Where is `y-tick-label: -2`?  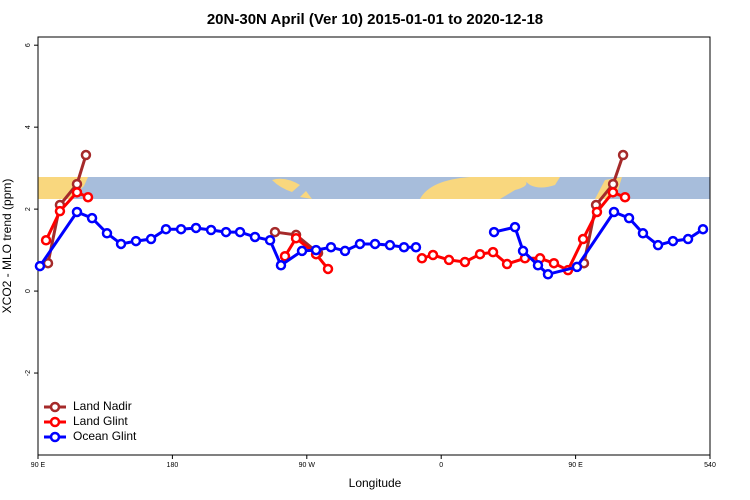
y-tick-label: -2 is located at coordinates (28, 373).